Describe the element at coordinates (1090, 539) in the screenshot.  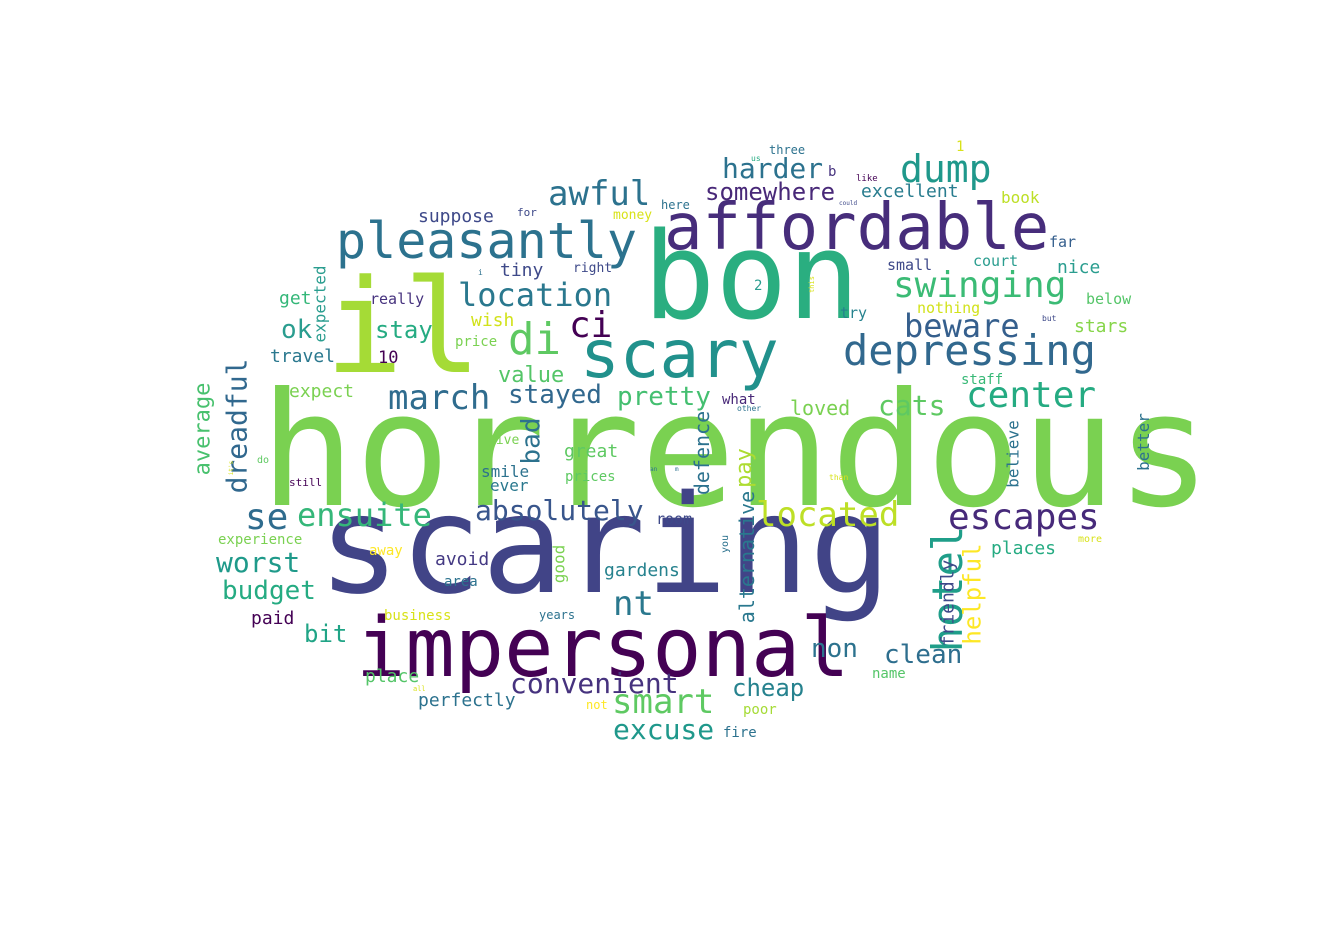
I see `word-more: more` at that location.